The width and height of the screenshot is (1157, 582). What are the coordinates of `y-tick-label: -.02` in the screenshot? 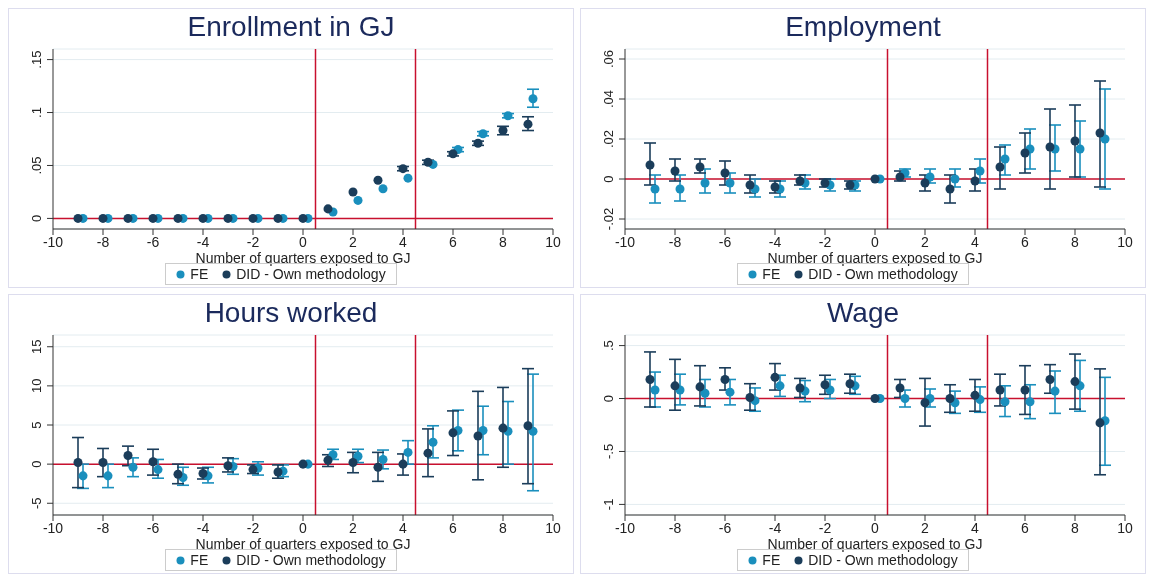 It's located at (608, 219).